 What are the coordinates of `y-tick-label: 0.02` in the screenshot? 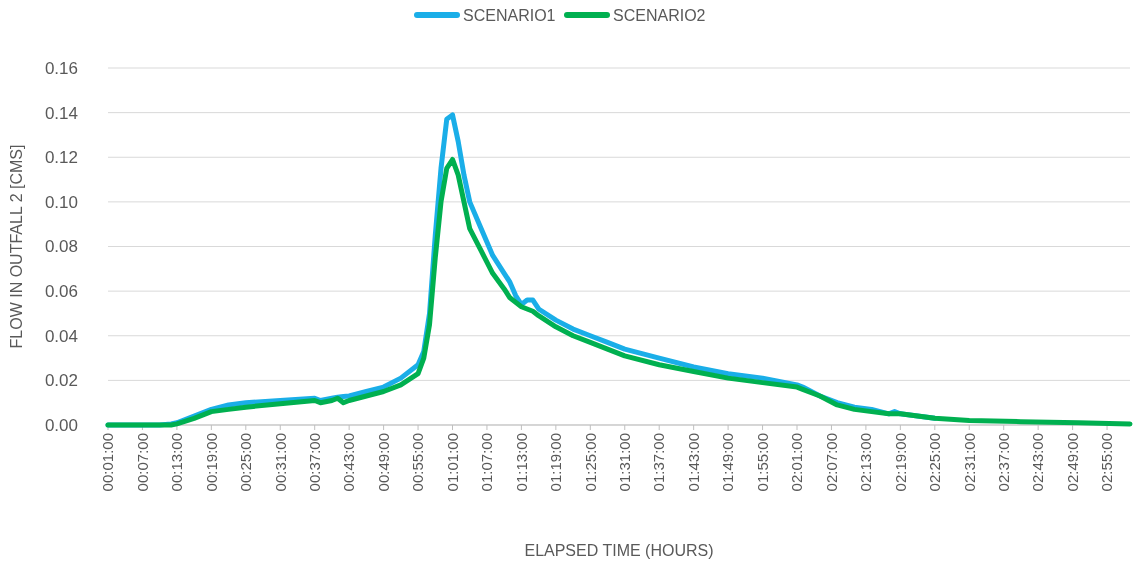 It's located at (61, 381).